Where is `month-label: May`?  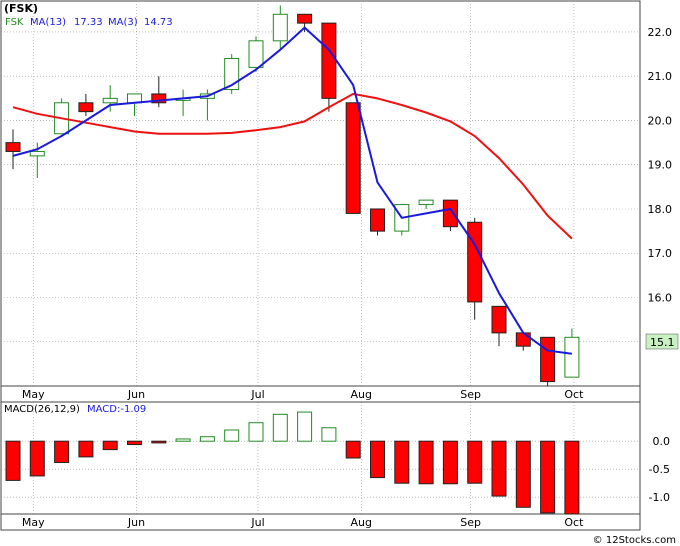
month-label: May is located at coordinates (33, 394).